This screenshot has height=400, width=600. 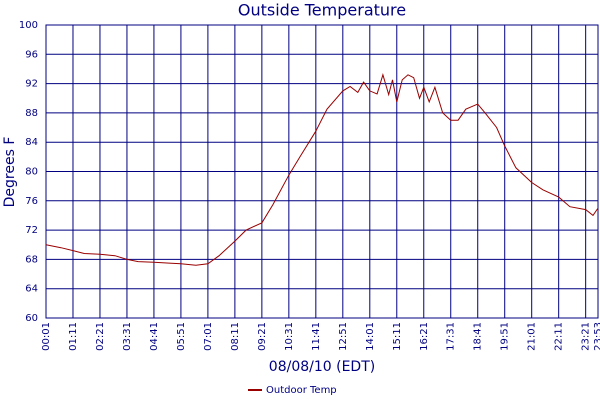 I want to click on x-tick-label: 03:31, so click(x=127, y=336).